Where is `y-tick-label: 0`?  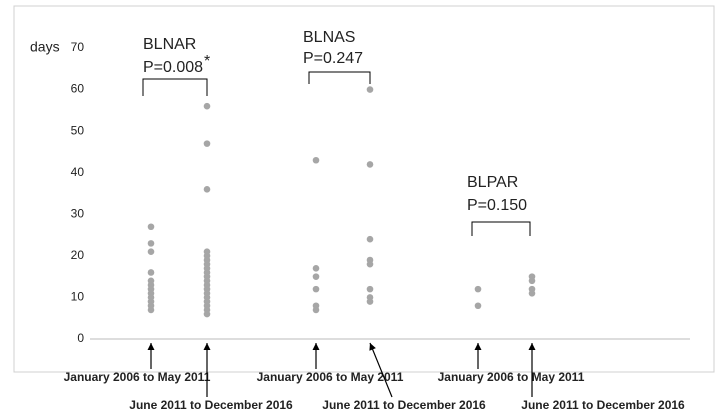
y-tick-label: 0 is located at coordinates (80, 338).